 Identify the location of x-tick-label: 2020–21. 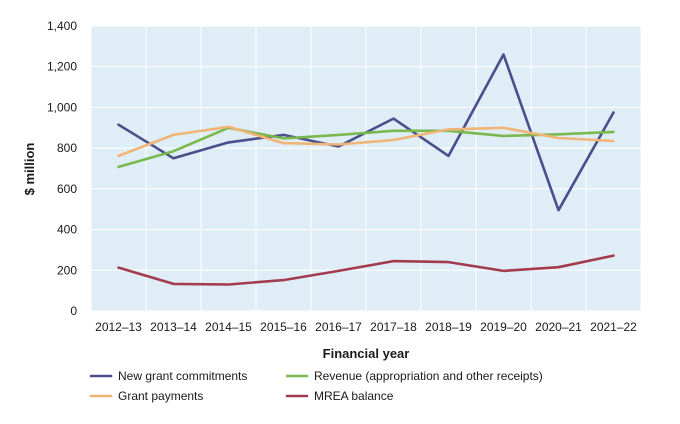
(558, 327).